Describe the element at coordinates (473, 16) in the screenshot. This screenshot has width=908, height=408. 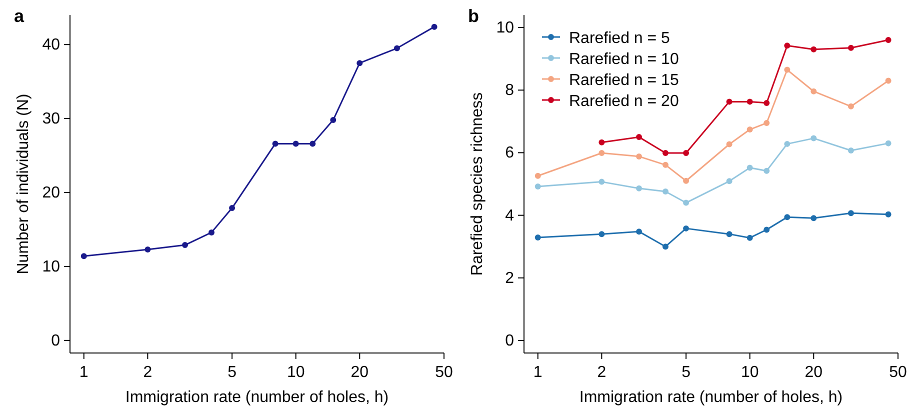
I see `chart-title: b` at that location.